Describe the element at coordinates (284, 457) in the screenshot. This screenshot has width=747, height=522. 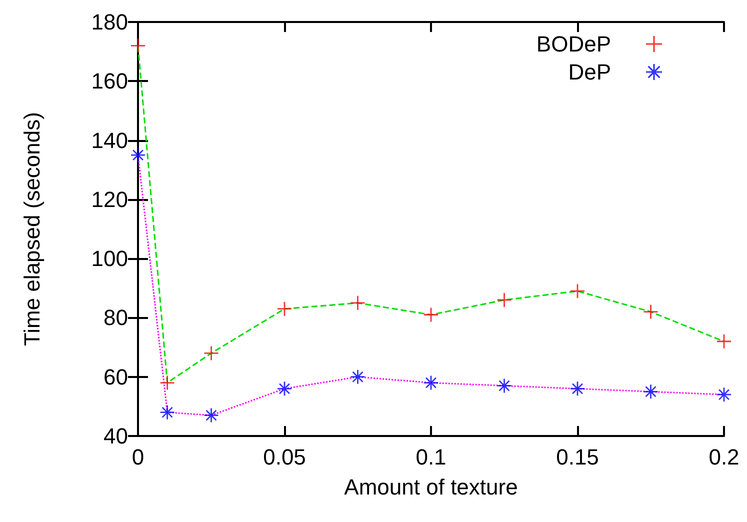
I see `x-tick-label: 0.05` at that location.